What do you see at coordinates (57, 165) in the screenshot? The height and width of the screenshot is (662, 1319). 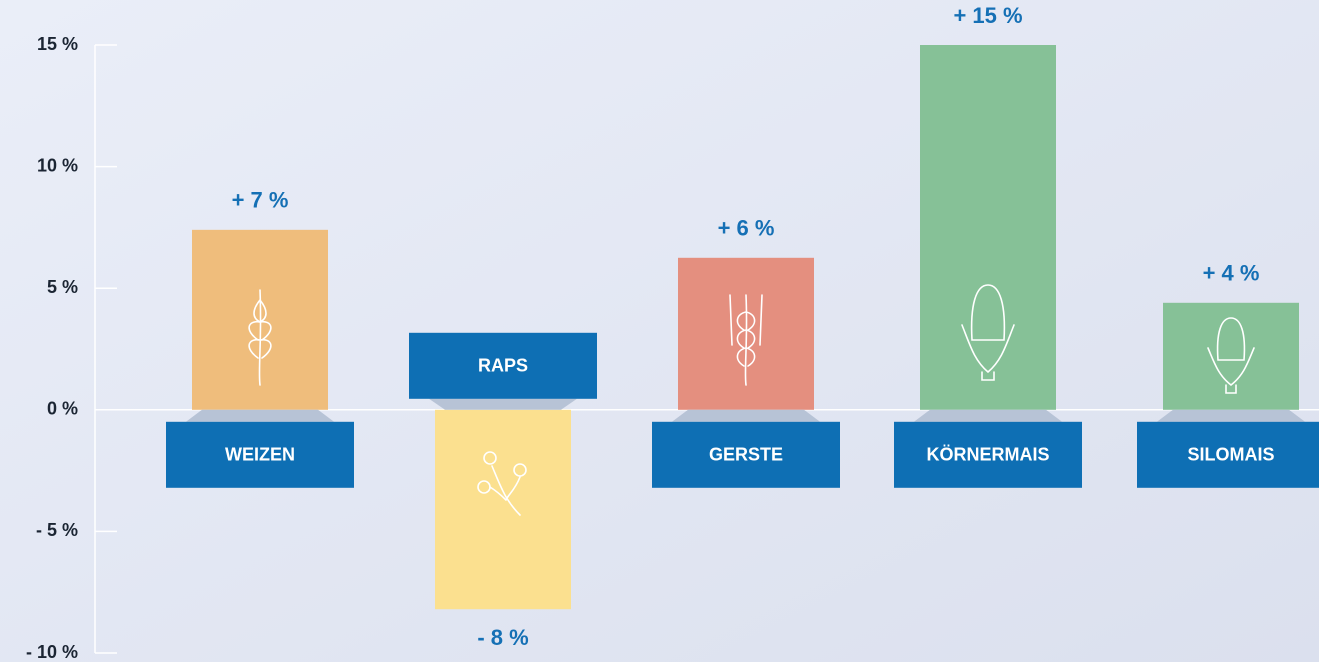 I see `y-tick-label: 10 %` at bounding box center [57, 165].